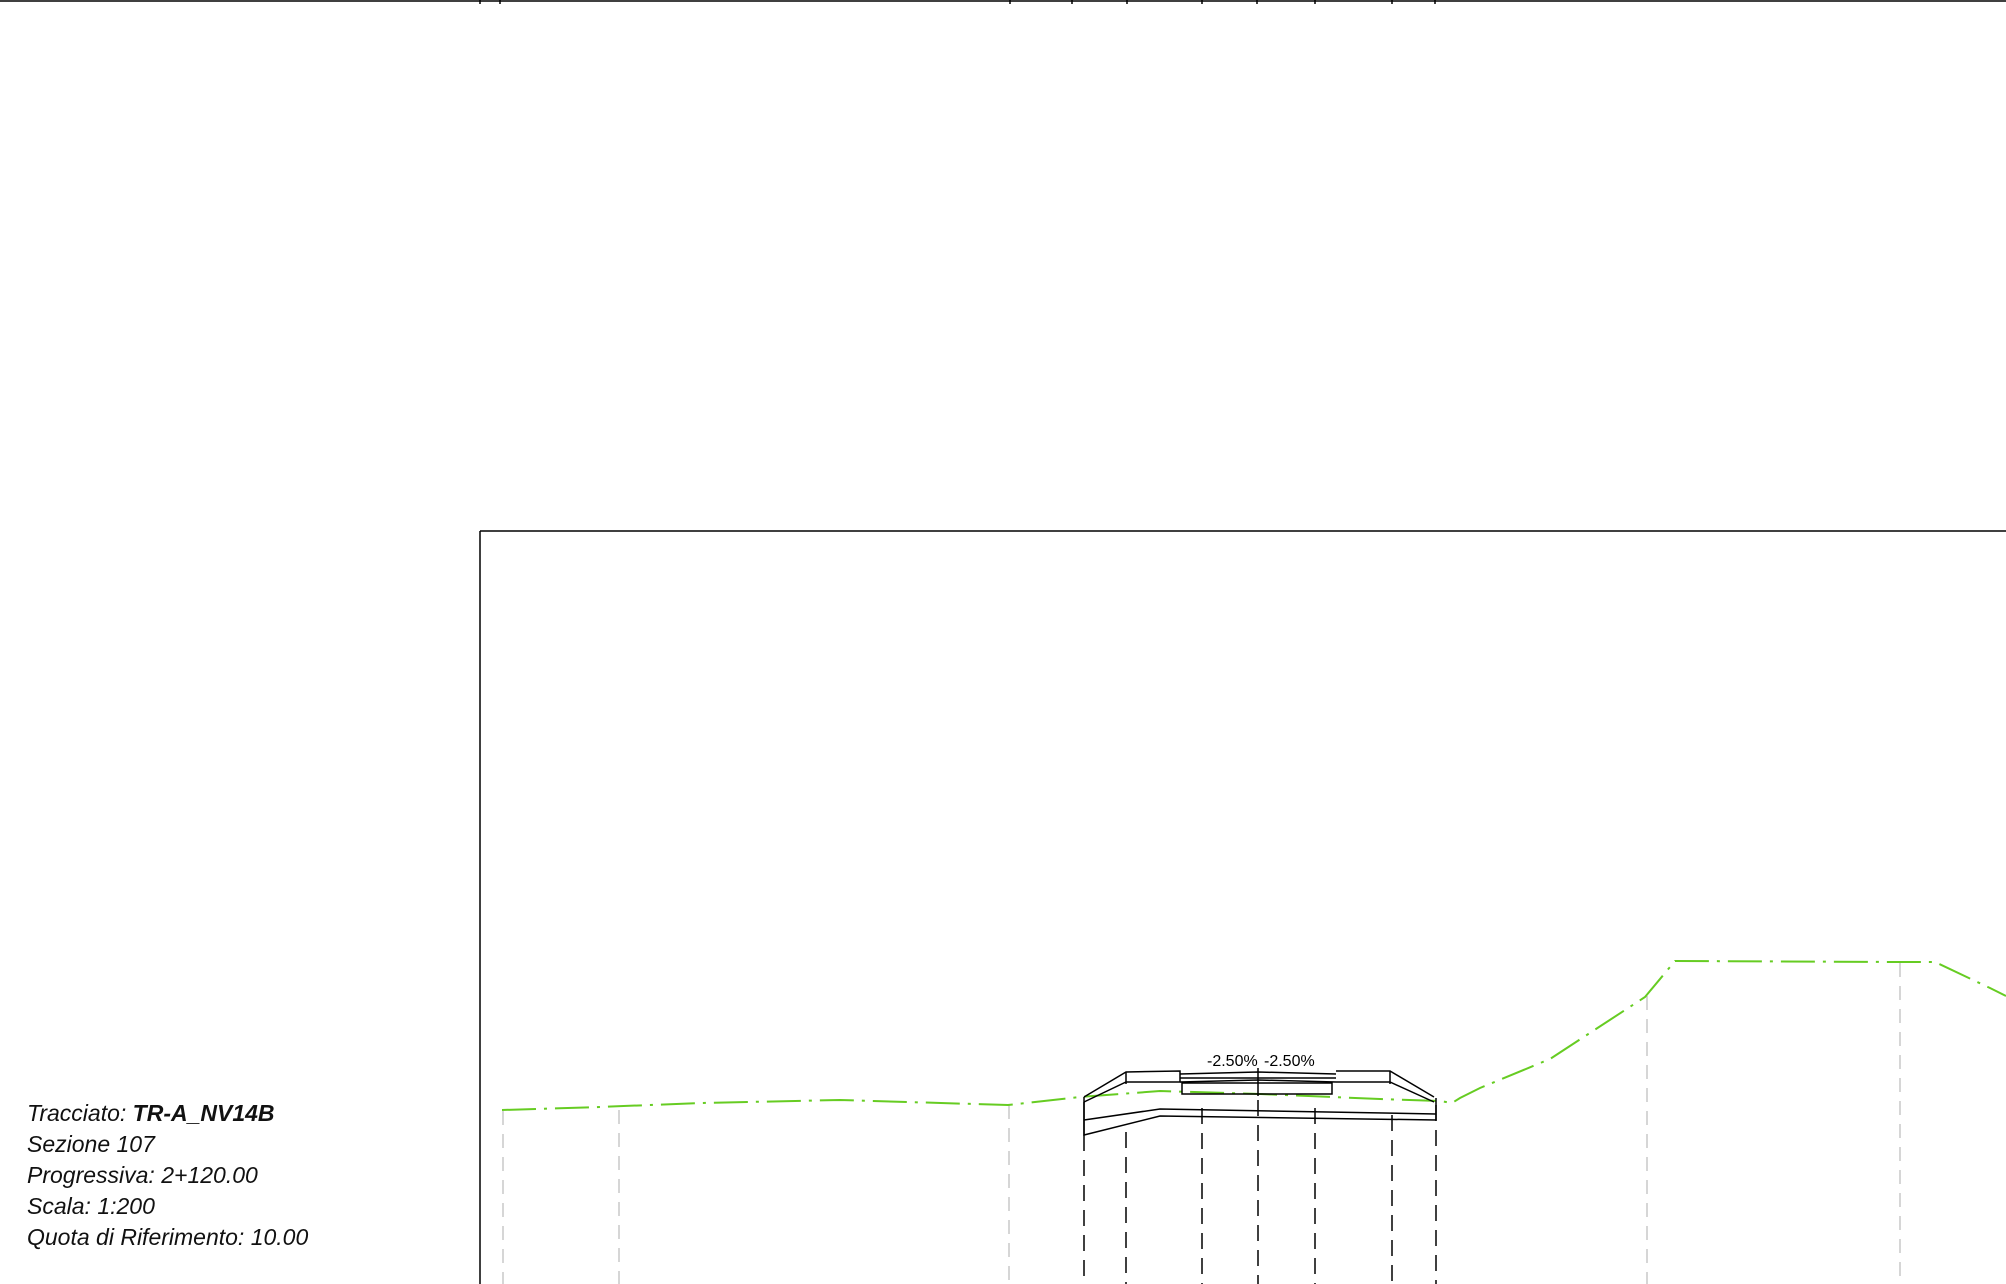  I want to click on road-section, so click(1260, 1102).